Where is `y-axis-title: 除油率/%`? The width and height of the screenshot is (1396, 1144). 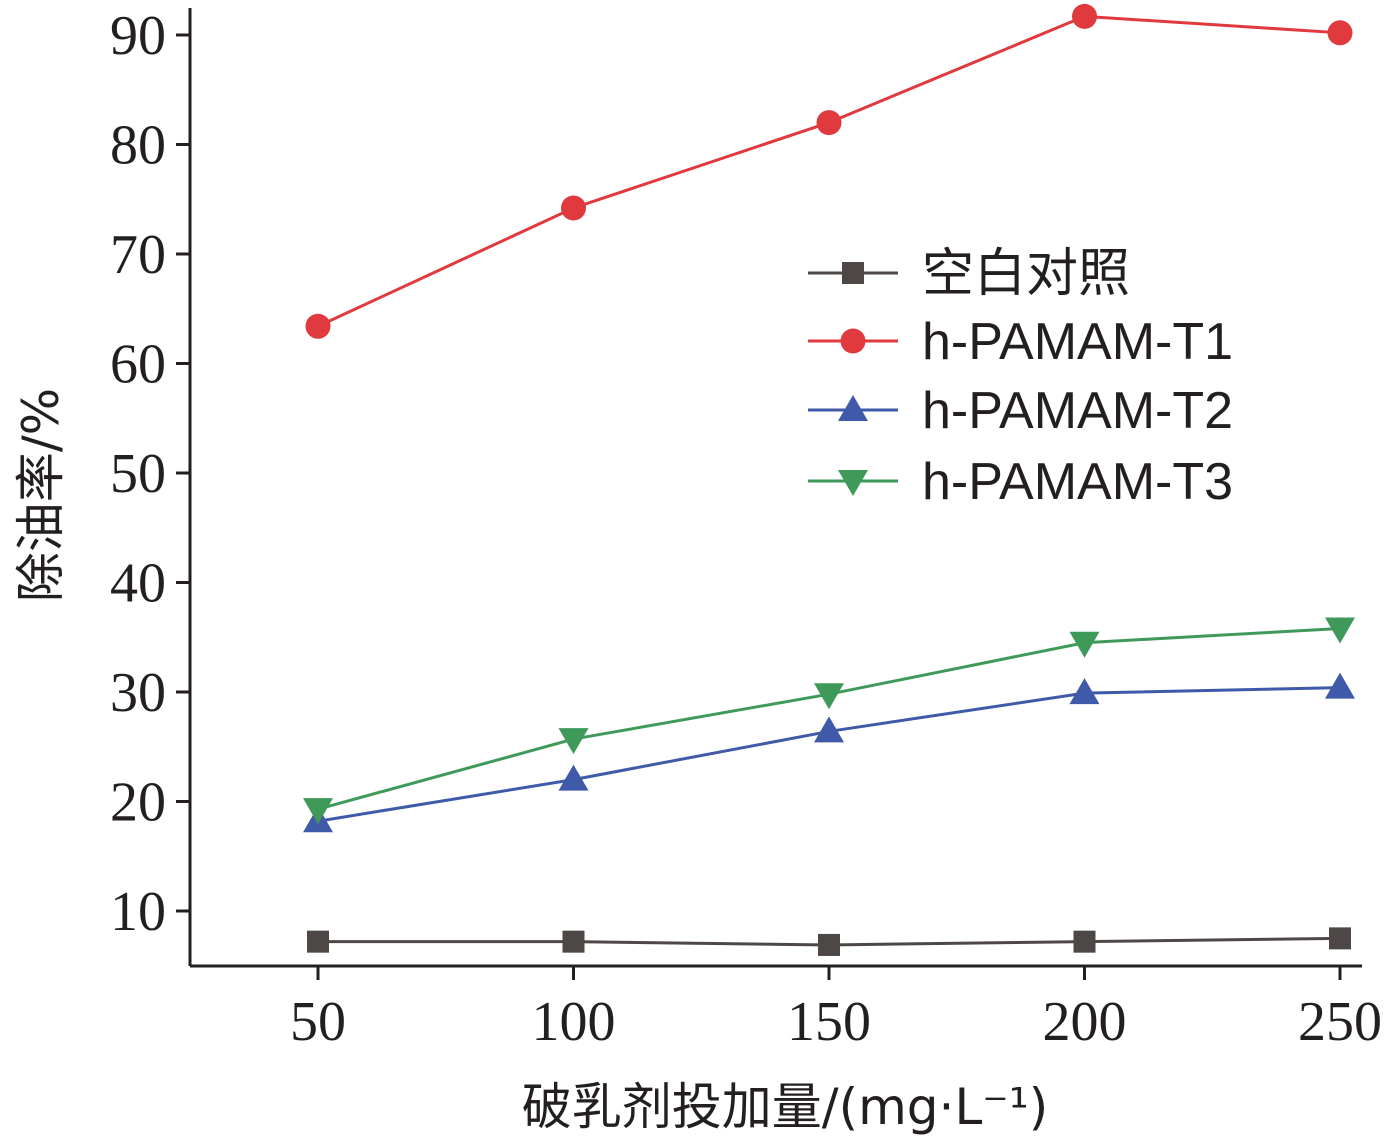
y-axis-title: 除油率/% is located at coordinates (41, 495).